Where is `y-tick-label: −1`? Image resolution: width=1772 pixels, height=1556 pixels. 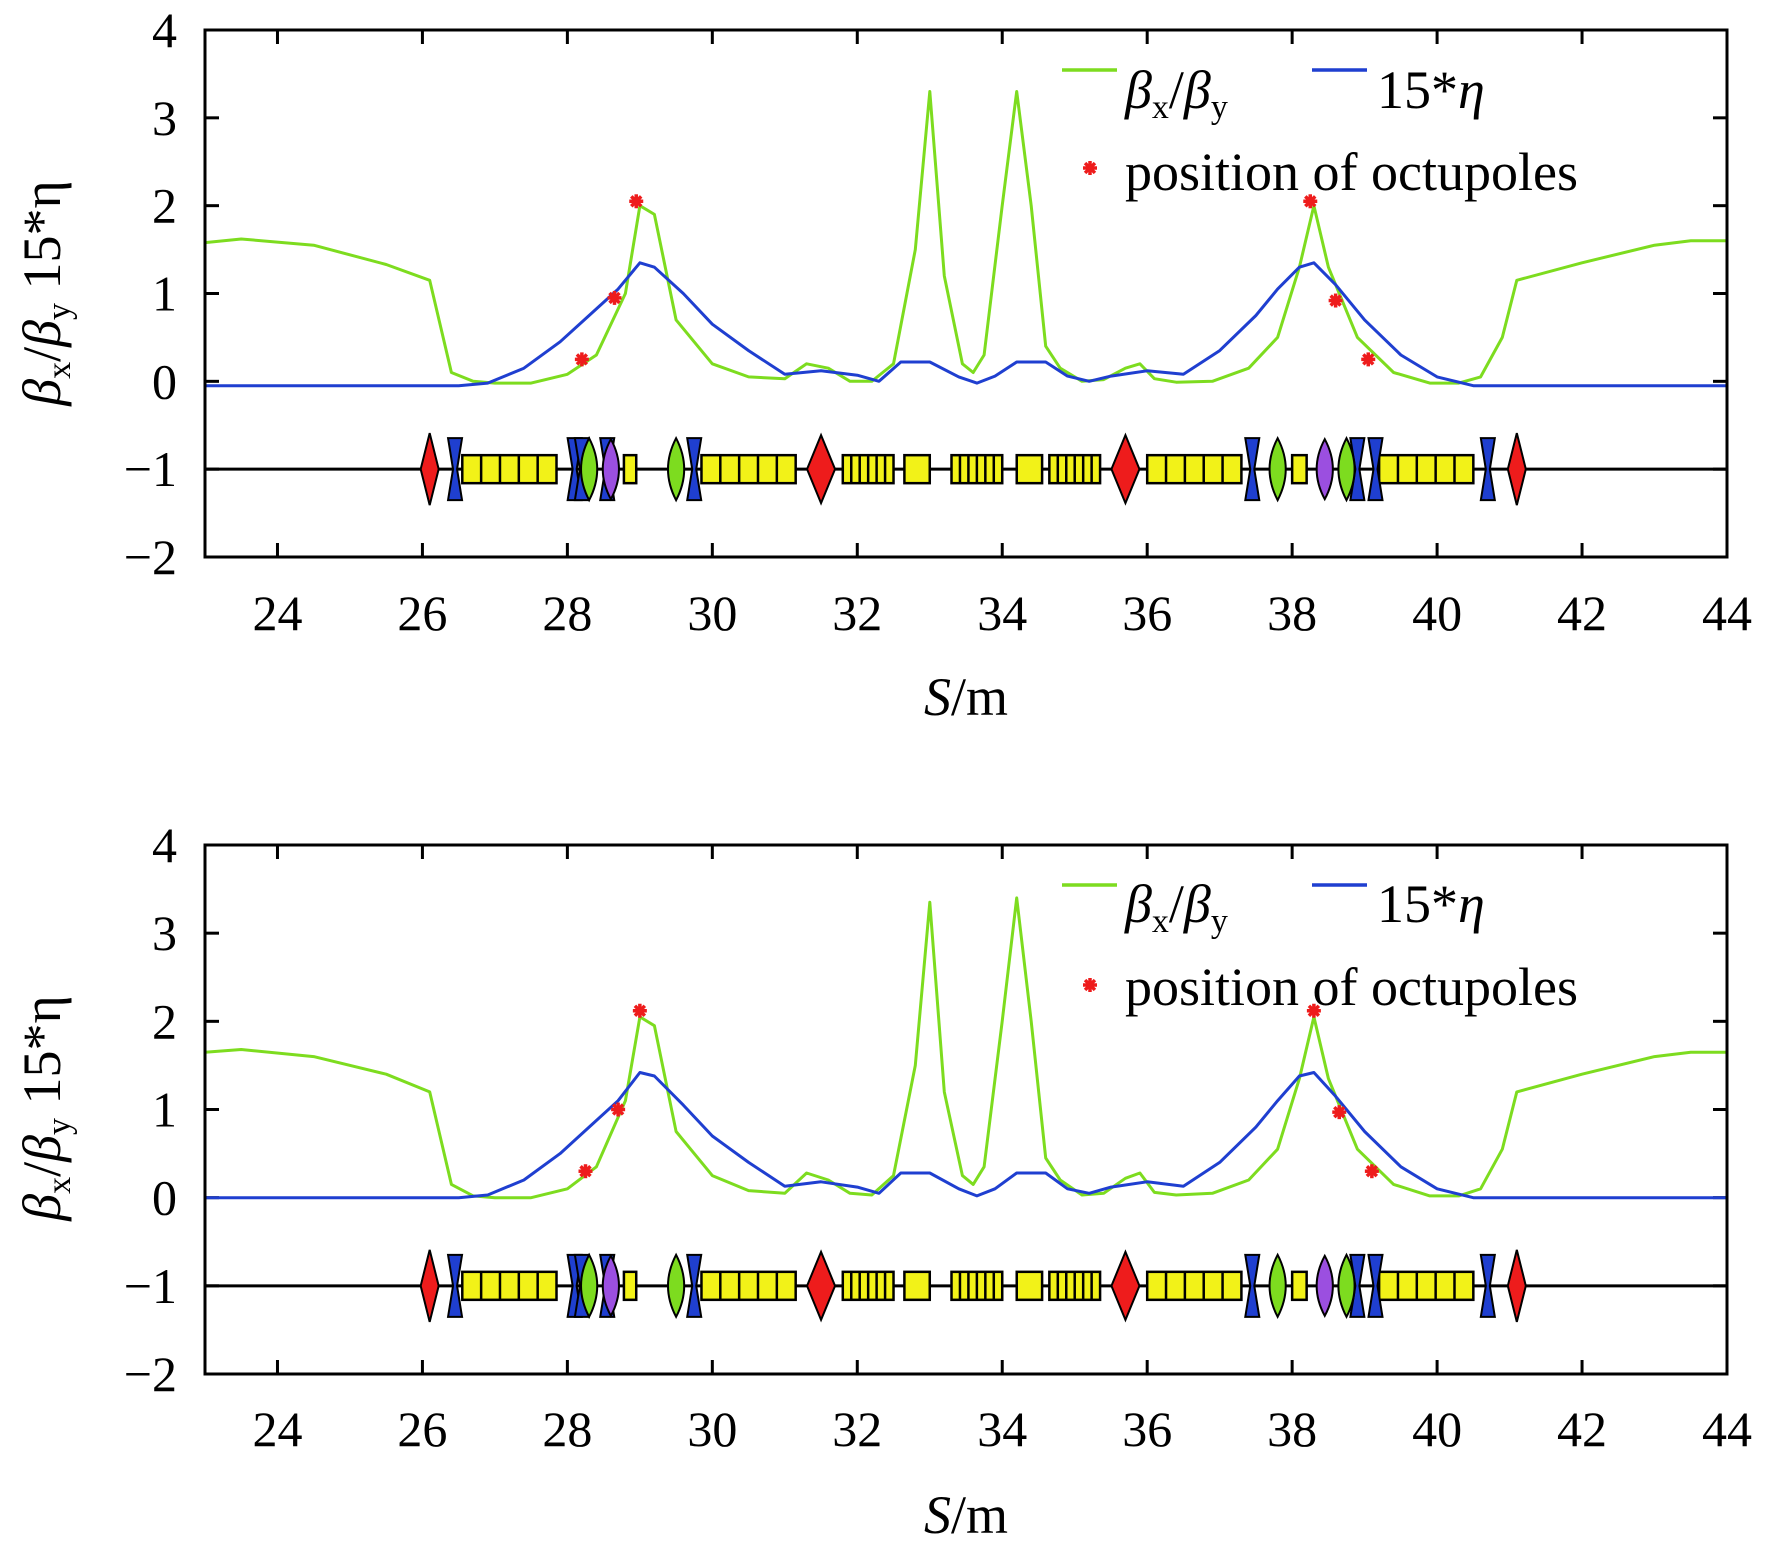
y-tick-label: −1 is located at coordinates (150, 1286).